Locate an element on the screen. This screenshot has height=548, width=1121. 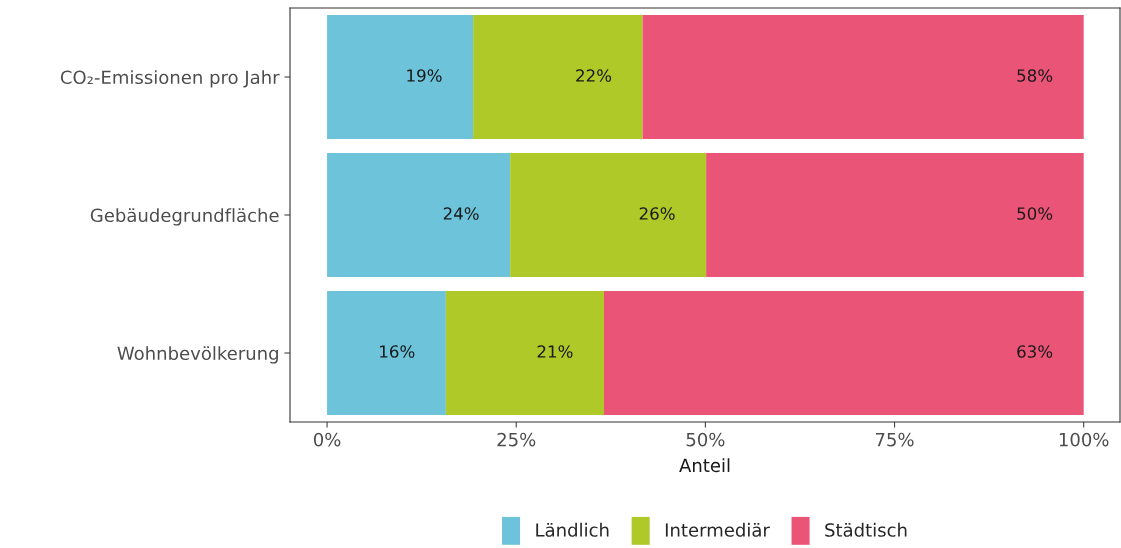
x-tick-label: 0% is located at coordinates (327, 439).